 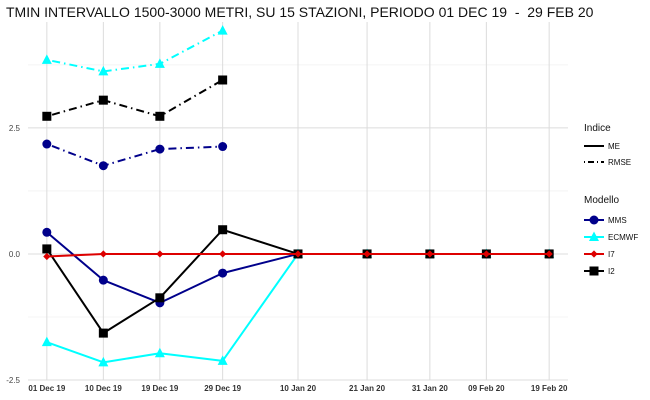 I want to click on y-axis: -2.5 0.0 2.5, so click(x=13, y=254).